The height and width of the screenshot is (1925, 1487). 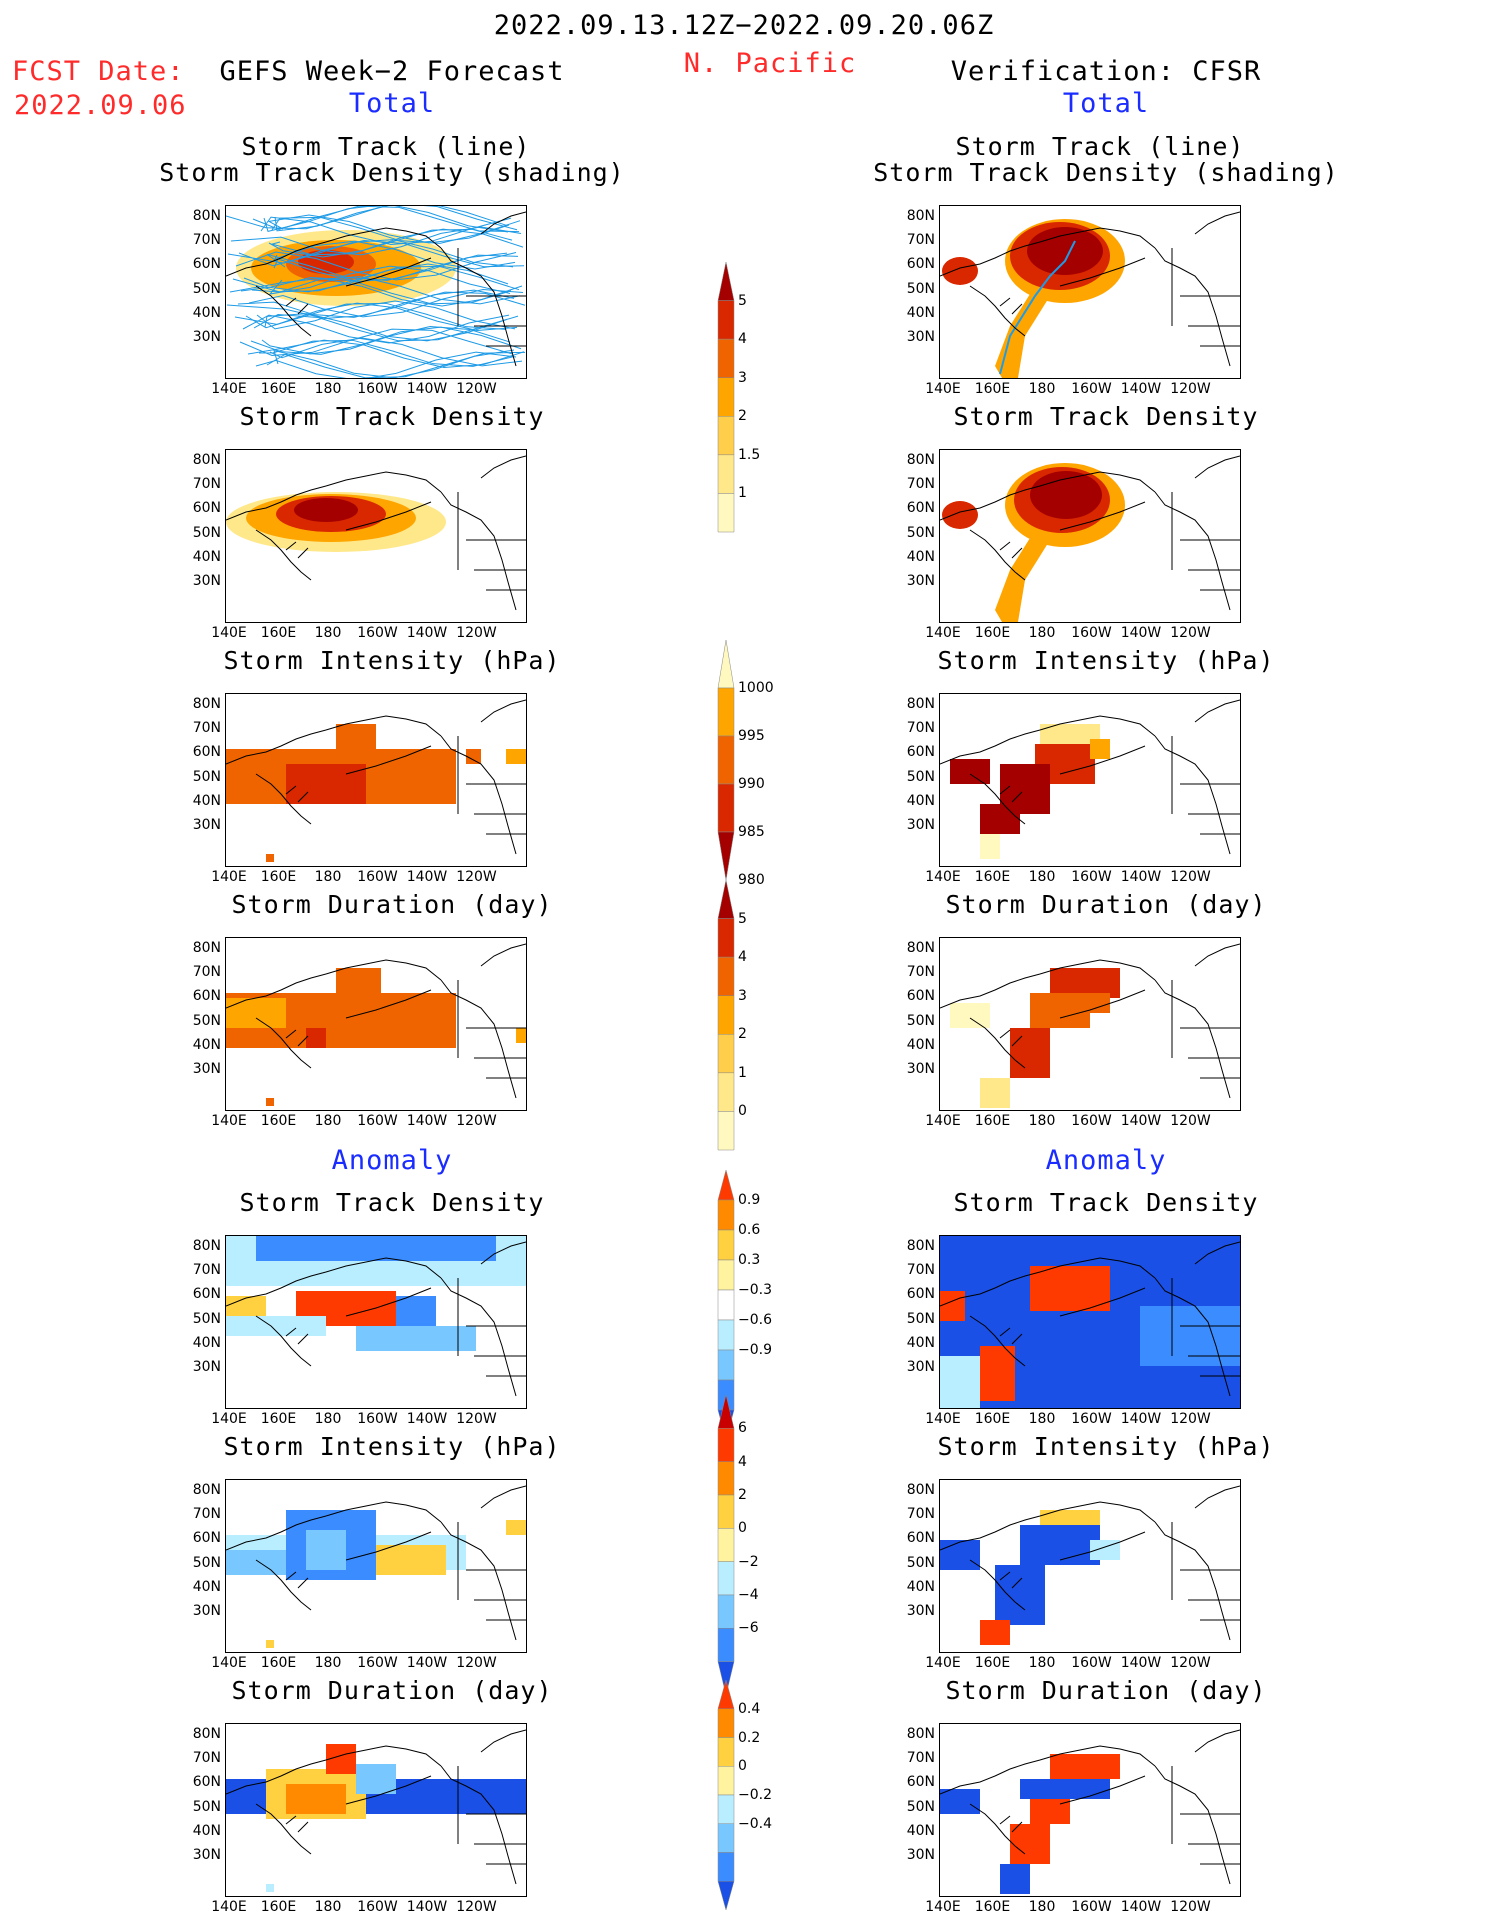 I want to click on region-title: N. Pacific, so click(x=770, y=63).